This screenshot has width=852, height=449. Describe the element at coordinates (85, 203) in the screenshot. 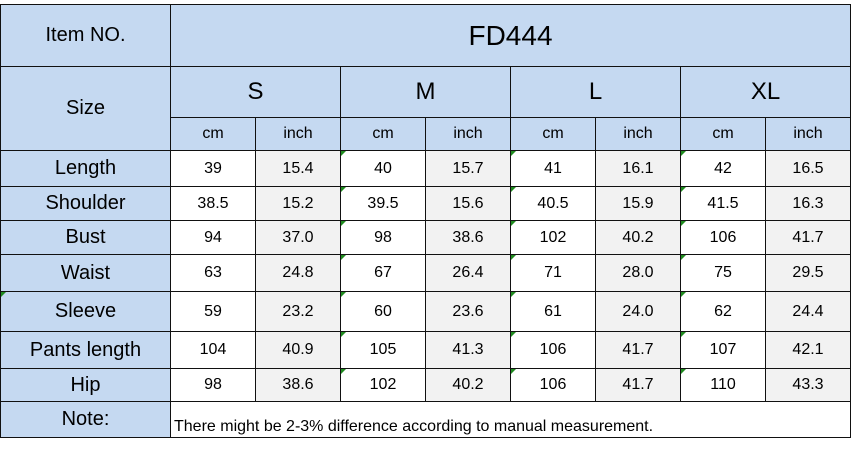

I see `row-label: Shoulder` at that location.